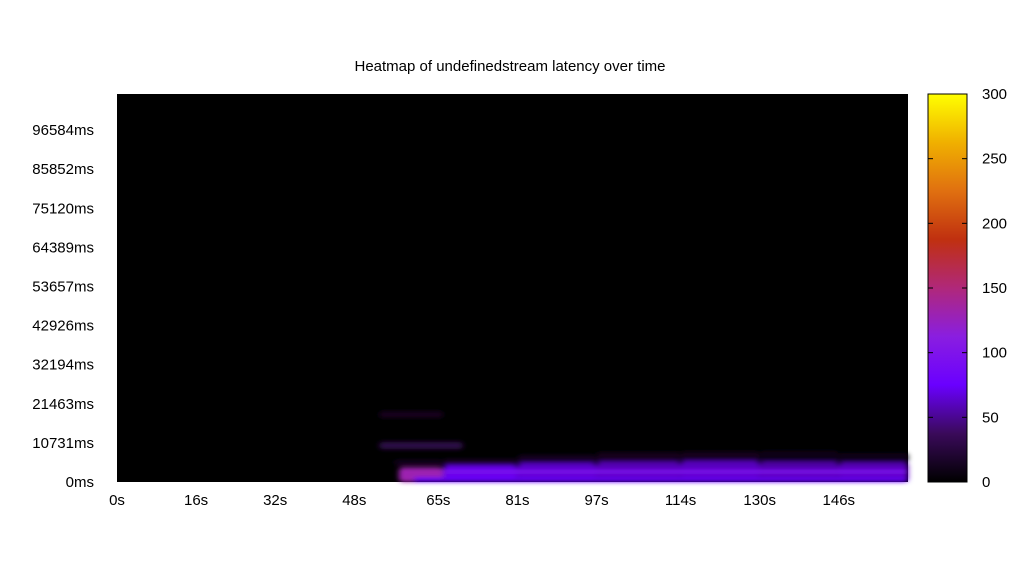  Describe the element at coordinates (275, 500) in the screenshot. I see `x-tick-label: 32s` at that location.